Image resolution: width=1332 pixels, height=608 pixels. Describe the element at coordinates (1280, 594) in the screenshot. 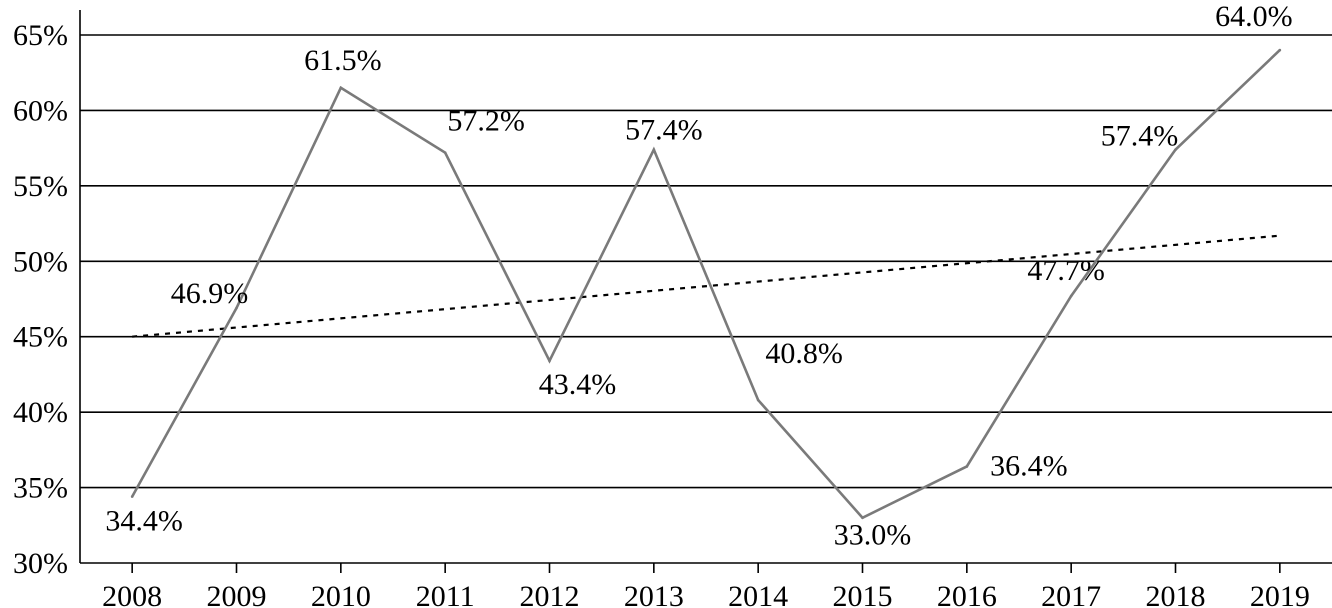

I see `x-tick-label: 2019` at that location.